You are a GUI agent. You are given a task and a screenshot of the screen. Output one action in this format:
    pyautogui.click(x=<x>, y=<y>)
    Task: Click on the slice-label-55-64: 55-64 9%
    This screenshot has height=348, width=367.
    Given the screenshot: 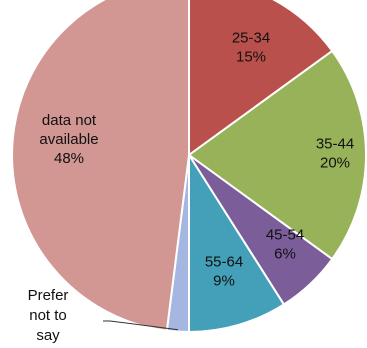 What is the action you would take?
    pyautogui.click(x=224, y=272)
    